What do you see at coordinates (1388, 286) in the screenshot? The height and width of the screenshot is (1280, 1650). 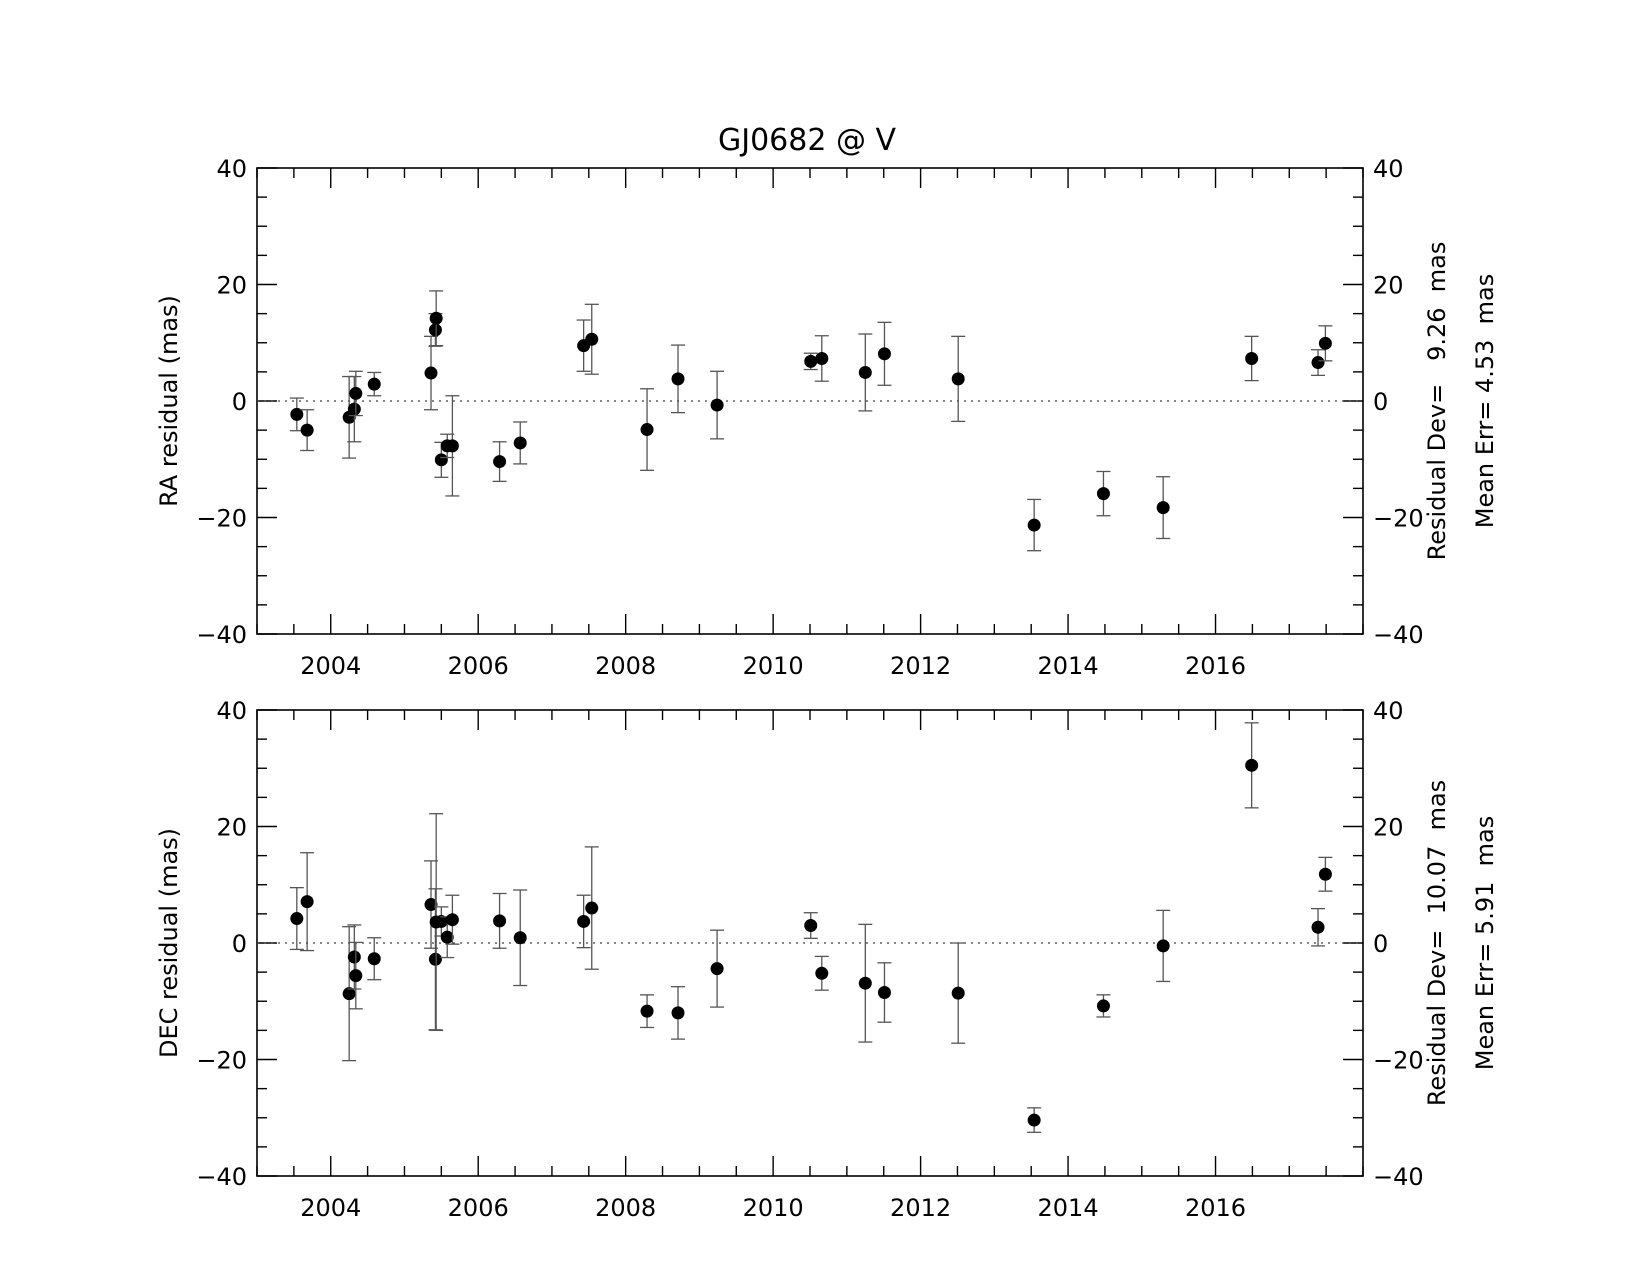 I see `y-tick-label-right: 20` at bounding box center [1388, 286].